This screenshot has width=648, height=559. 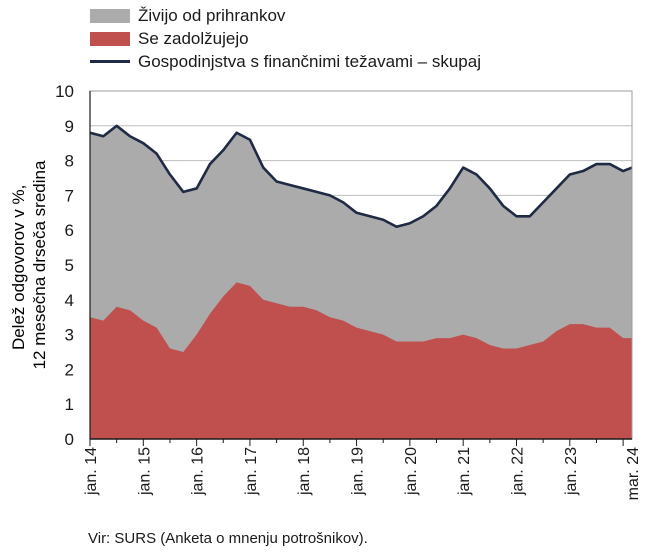 I want to click on y-tick-label-3: 3, so click(x=69, y=335).